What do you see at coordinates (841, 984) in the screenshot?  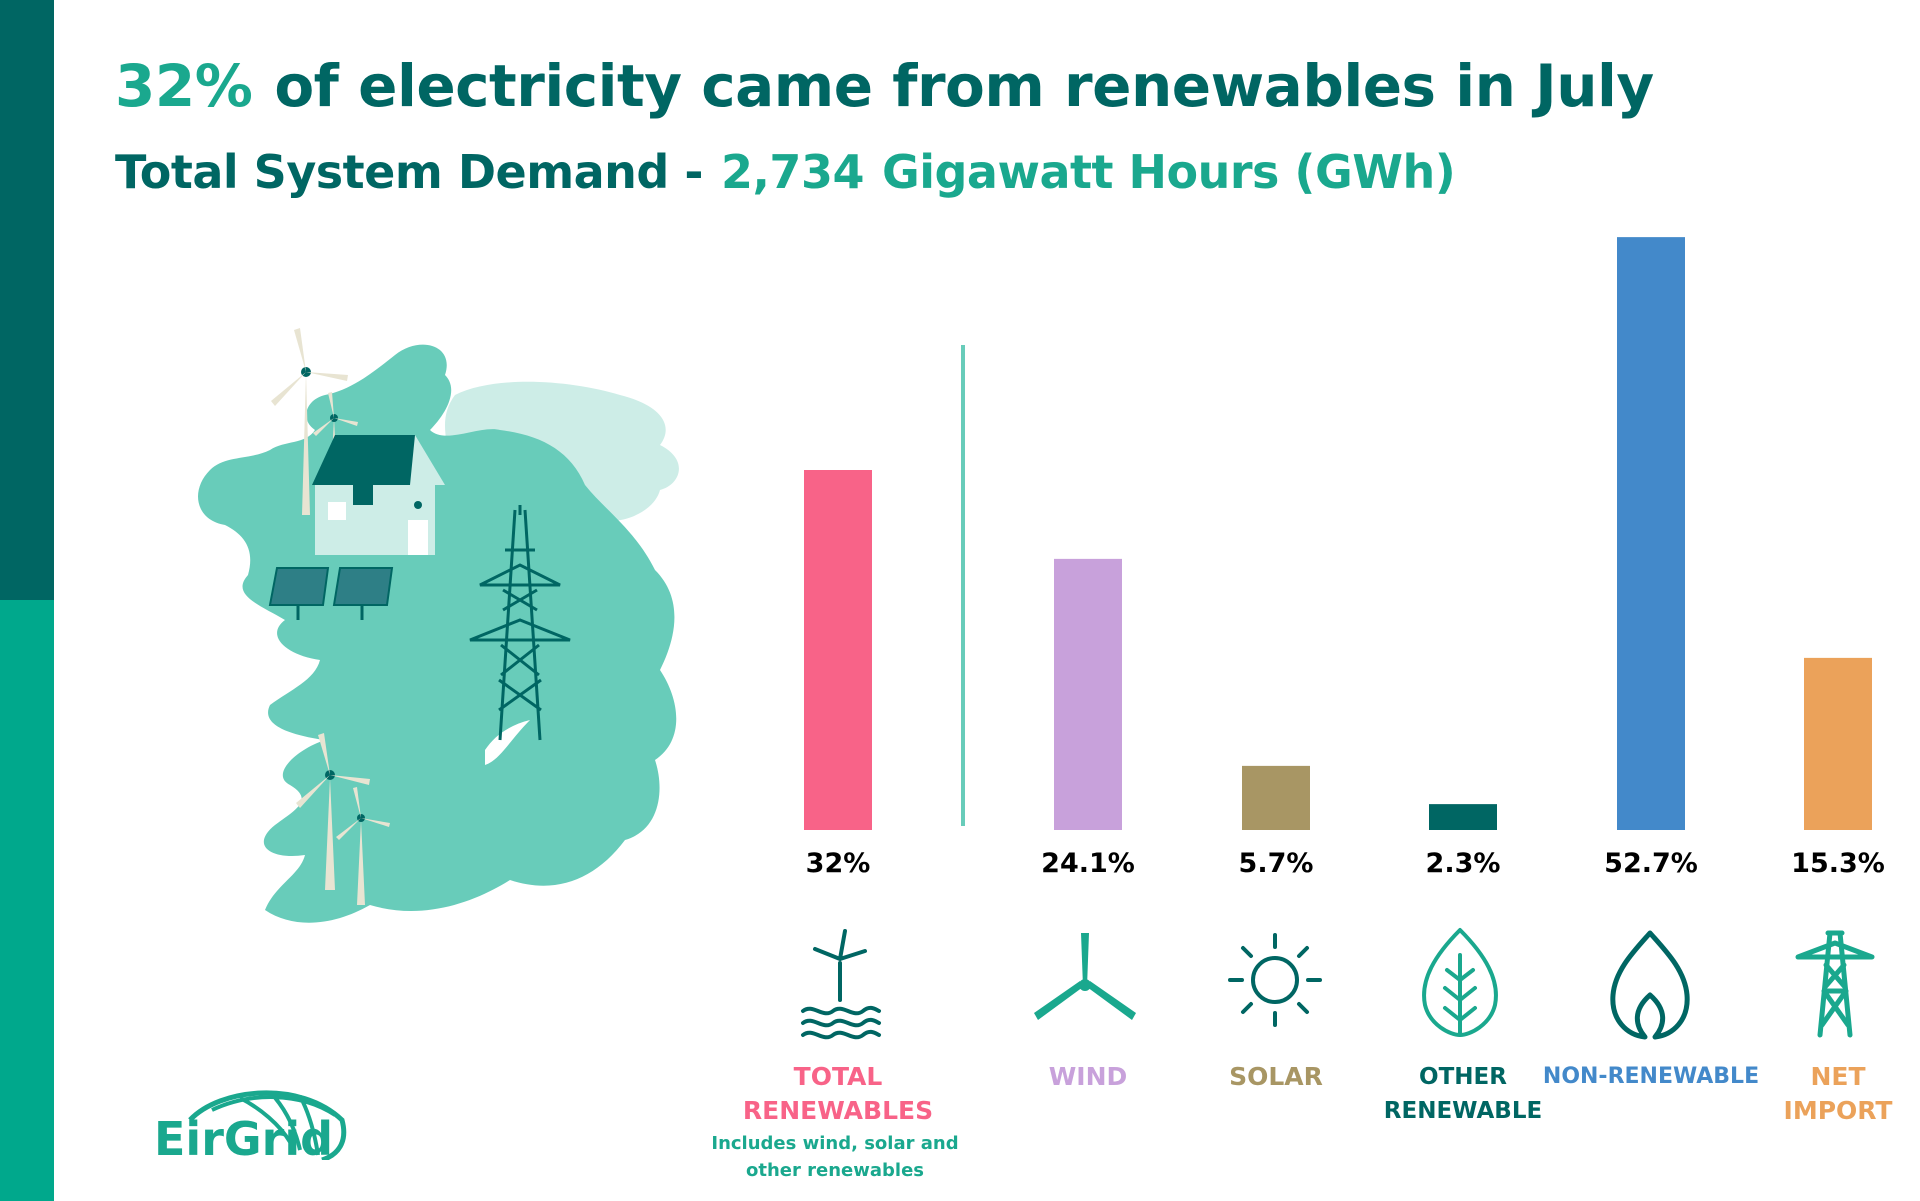 I see `offshore-wind-turbine-icon` at bounding box center [841, 984].